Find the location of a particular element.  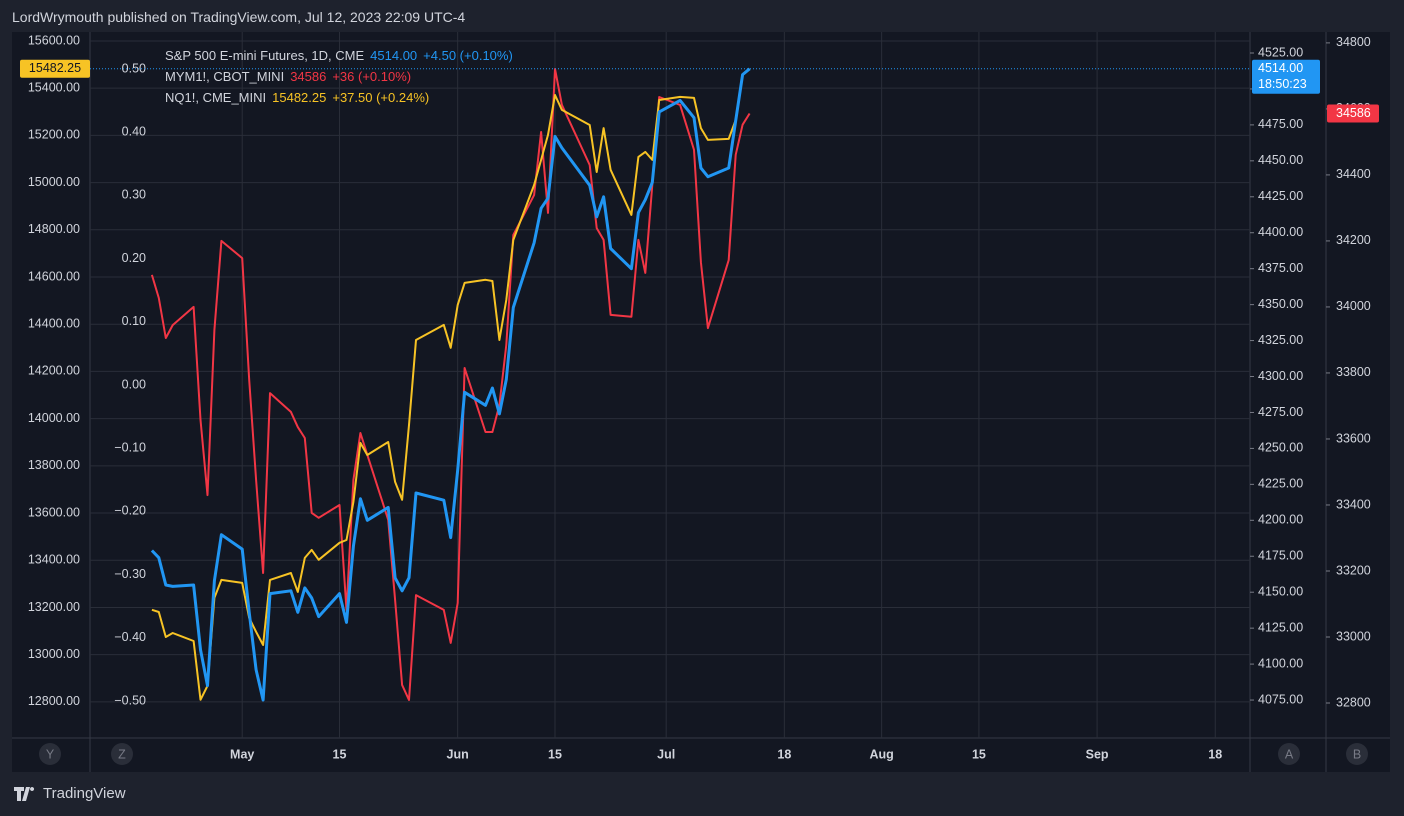

y2-tick-label: 4225.00 is located at coordinates (1280, 484).